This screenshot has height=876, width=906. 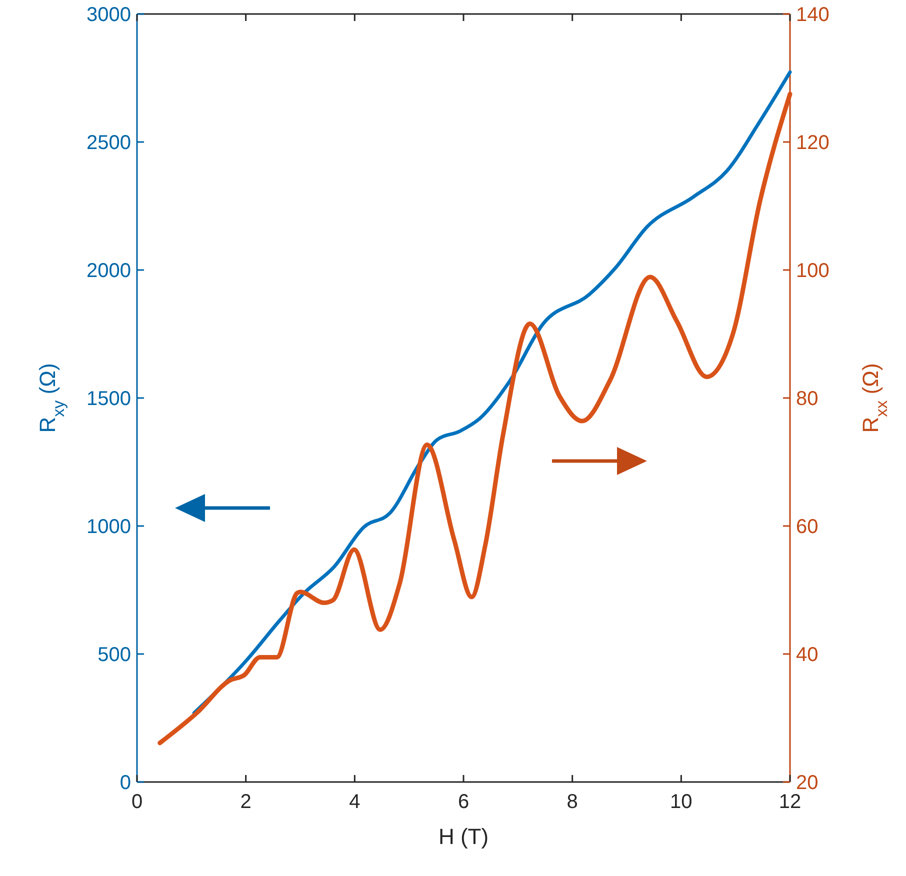 I want to click on y2-tick-label: 20, so click(x=807, y=783).